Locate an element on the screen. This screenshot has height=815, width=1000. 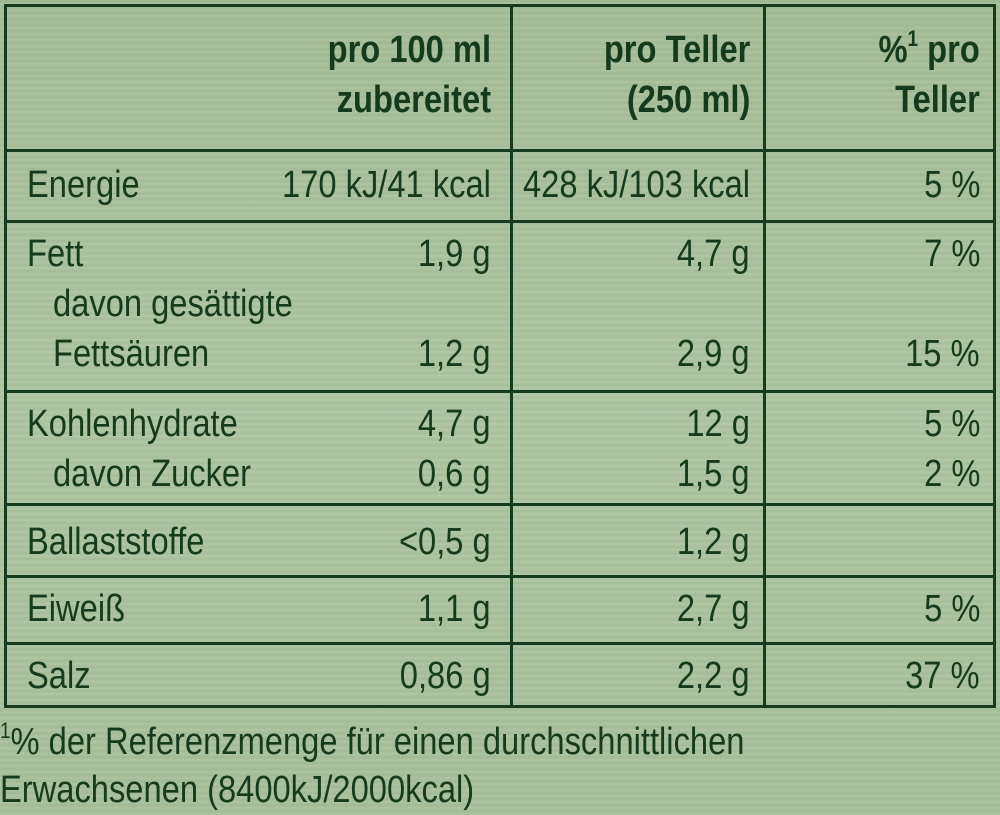
value-fettsaeuren-percent: 15 % is located at coordinates (942, 354).